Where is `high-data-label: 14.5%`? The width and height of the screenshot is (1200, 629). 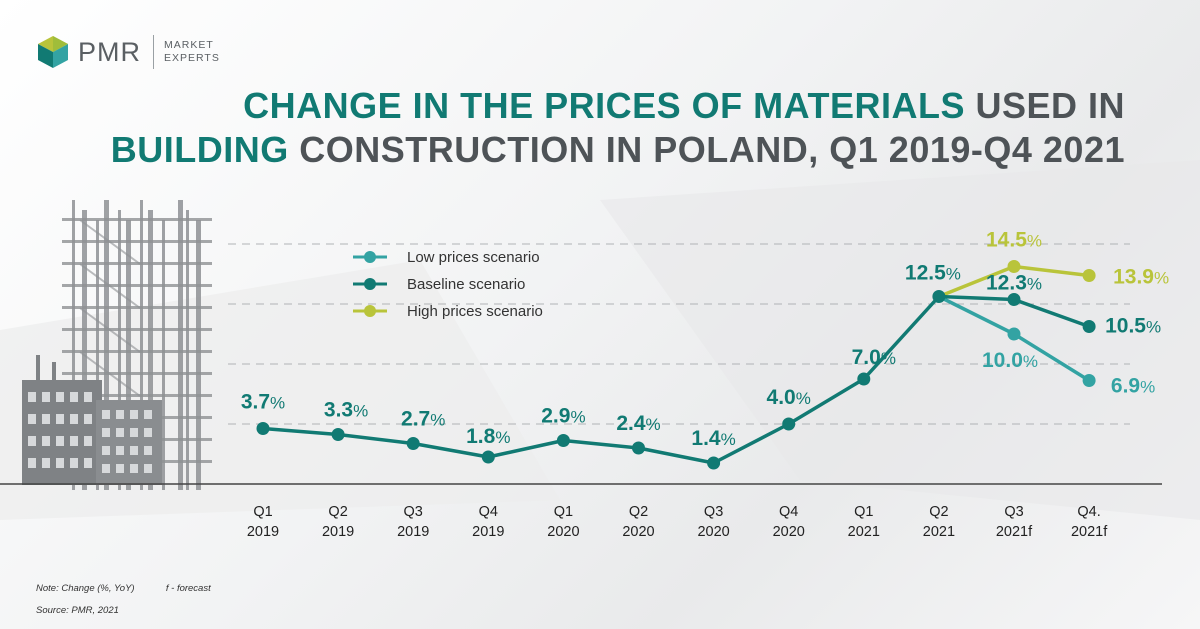 high-data-label: 14.5% is located at coordinates (1014, 240).